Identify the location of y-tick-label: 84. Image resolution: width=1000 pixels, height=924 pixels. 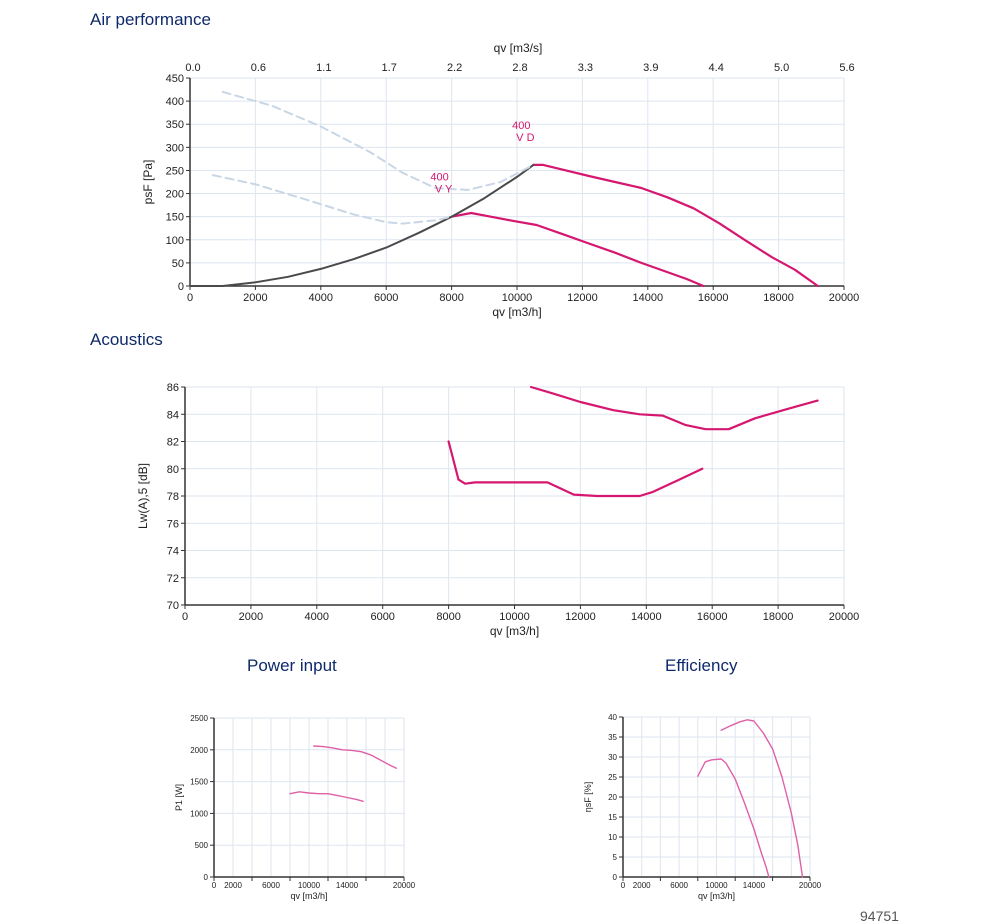
(173, 415).